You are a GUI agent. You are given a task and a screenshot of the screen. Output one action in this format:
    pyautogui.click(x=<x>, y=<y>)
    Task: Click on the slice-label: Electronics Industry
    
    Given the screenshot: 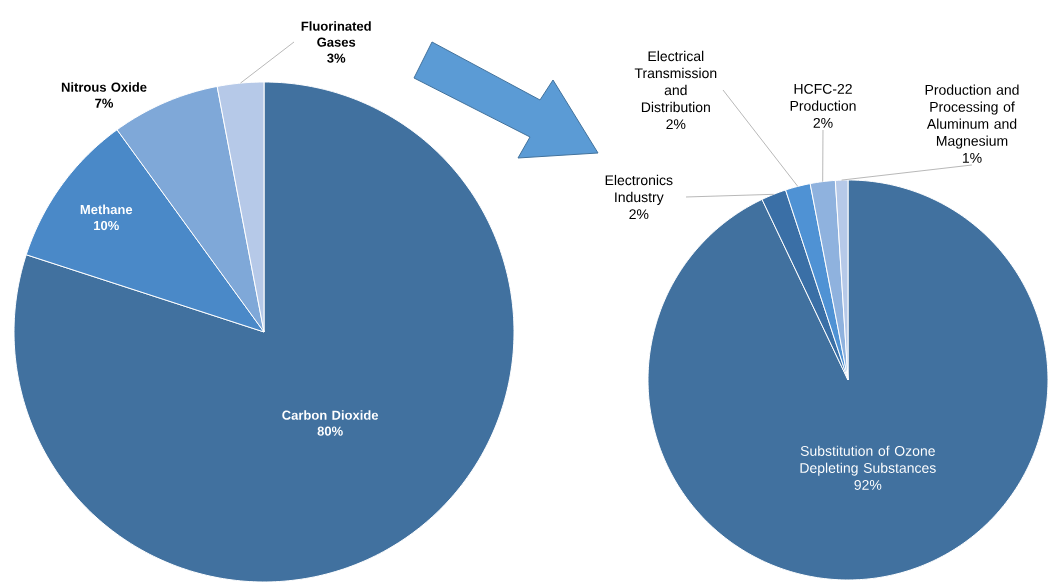 What is the action you would take?
    pyautogui.click(x=639, y=189)
    